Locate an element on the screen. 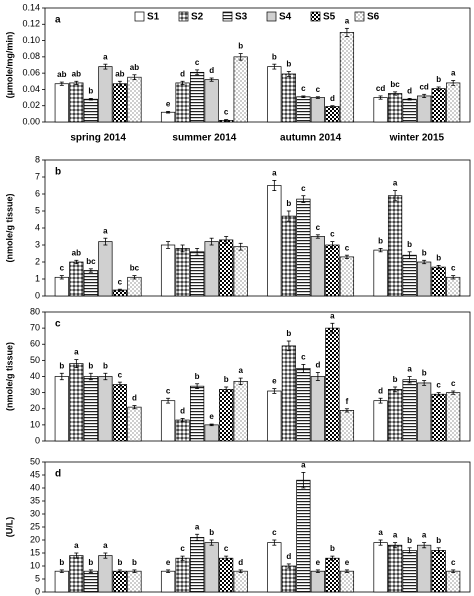 The height and width of the screenshot is (596, 474). y-tick-label: 8 is located at coordinates (37, 159).